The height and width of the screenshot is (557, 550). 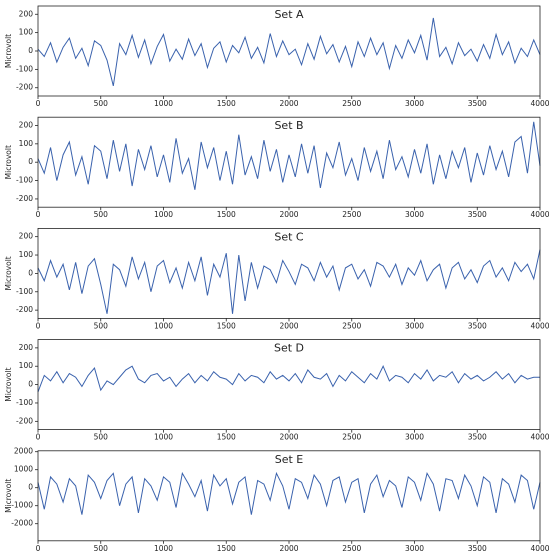 I want to click on panel-title: Set B, so click(x=288, y=125).